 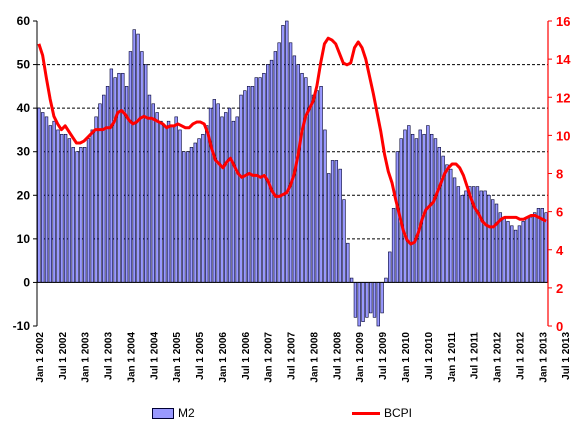 I want to click on x-tick-label: Jan 1 2007, so click(x=269, y=357).